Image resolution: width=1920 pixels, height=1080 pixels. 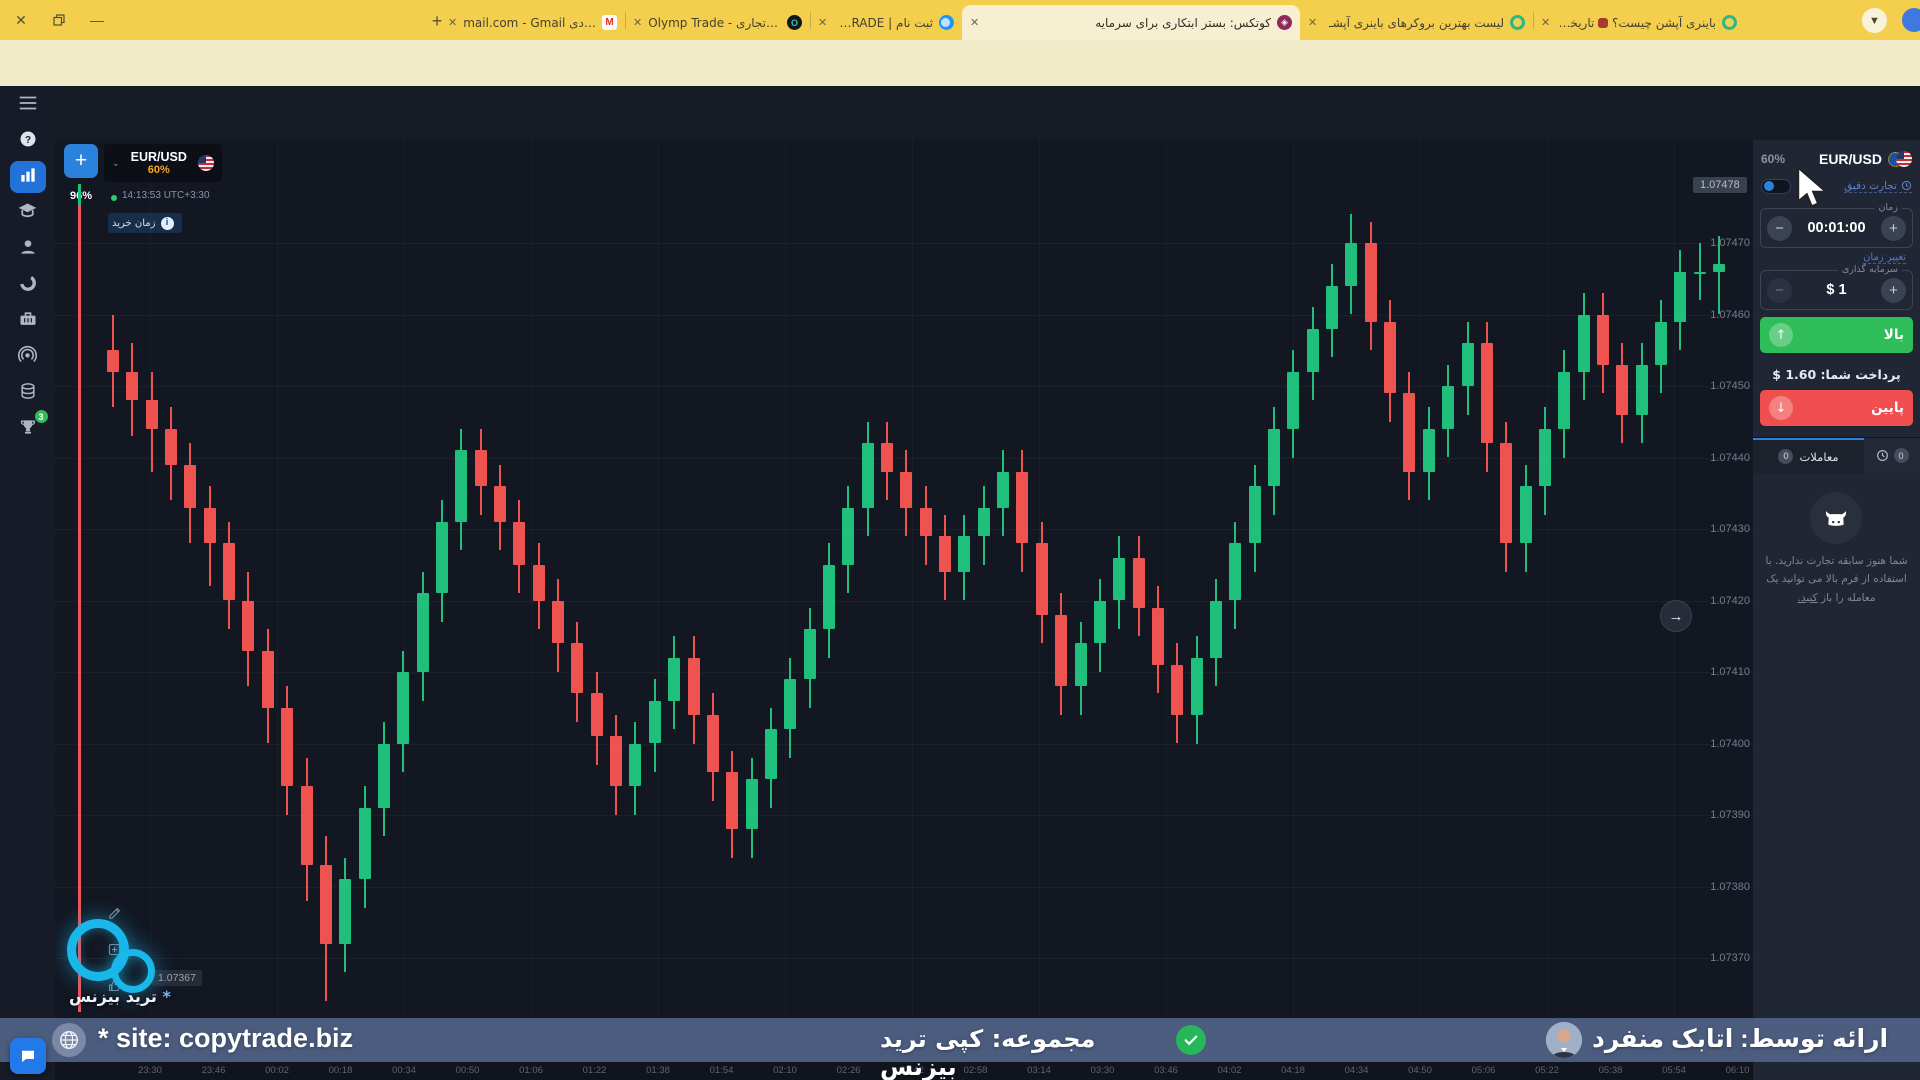 I want to click on browser-tab: ✕ باینری آپشن چیست؟ تاریخچه و, so click(x=1639, y=22).